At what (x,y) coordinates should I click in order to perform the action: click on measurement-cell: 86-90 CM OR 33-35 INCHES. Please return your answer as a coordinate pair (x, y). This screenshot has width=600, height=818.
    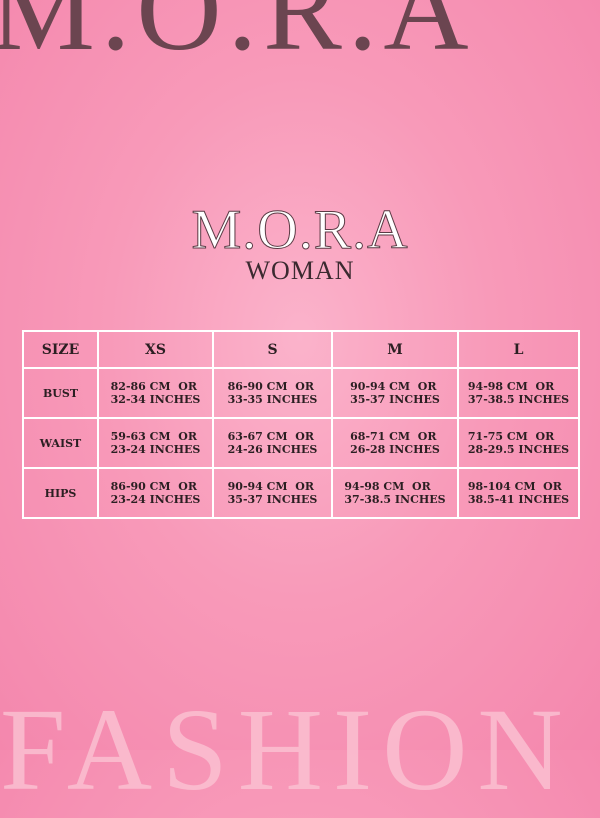
    Looking at the image, I should click on (272, 393).